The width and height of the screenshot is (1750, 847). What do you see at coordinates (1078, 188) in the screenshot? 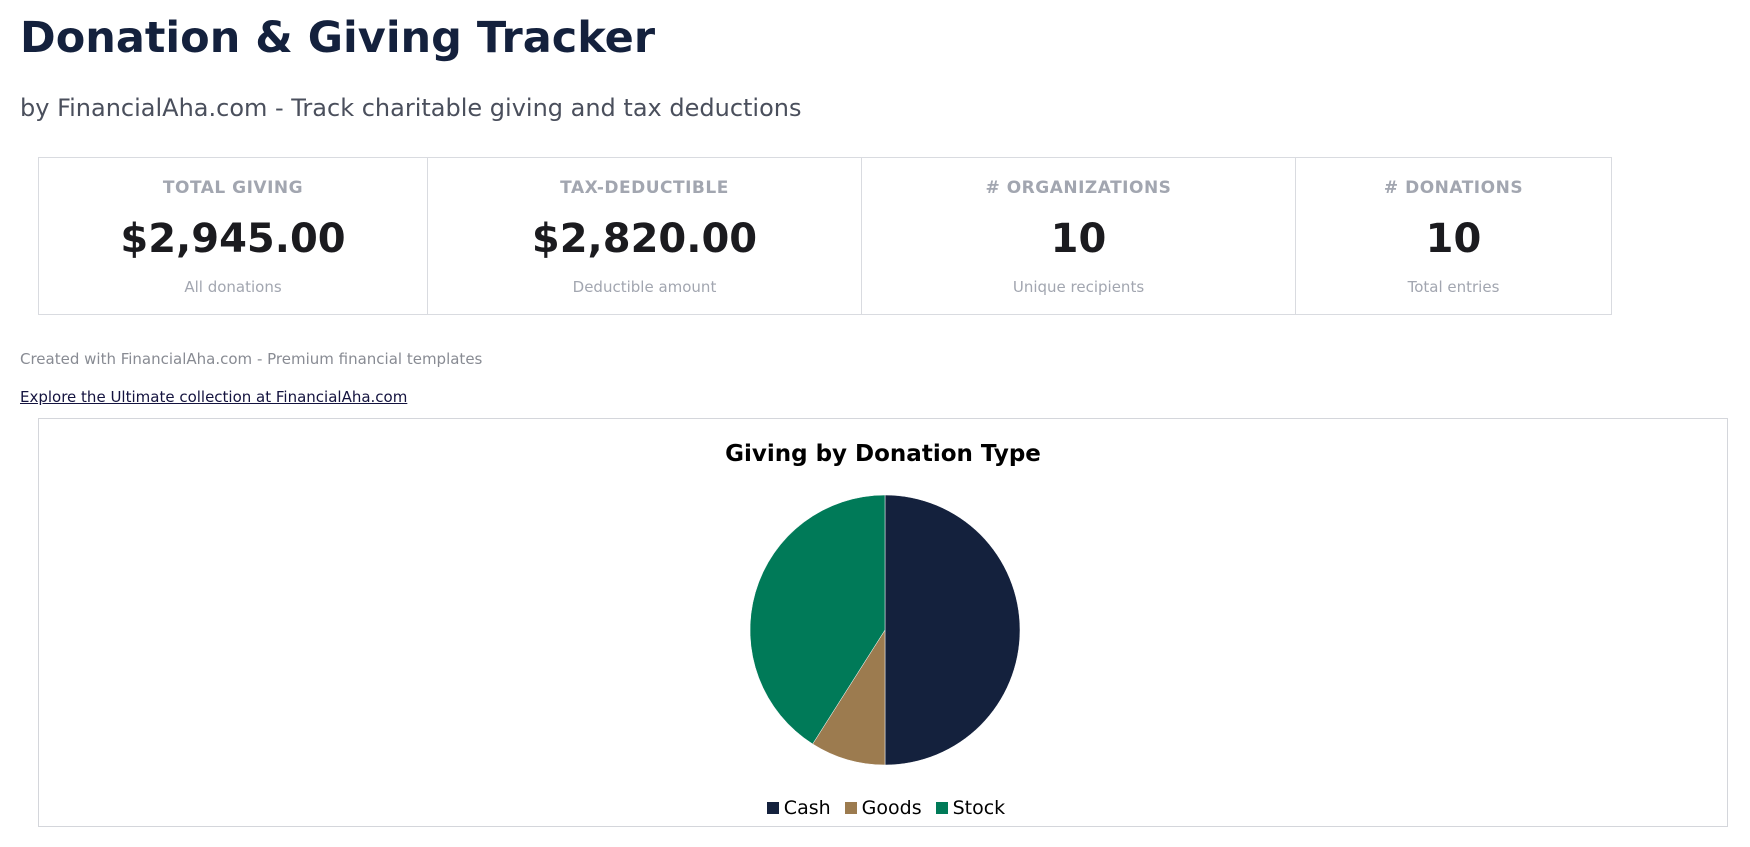
I see `kpi-label: # ORGANIZATIONS` at bounding box center [1078, 188].